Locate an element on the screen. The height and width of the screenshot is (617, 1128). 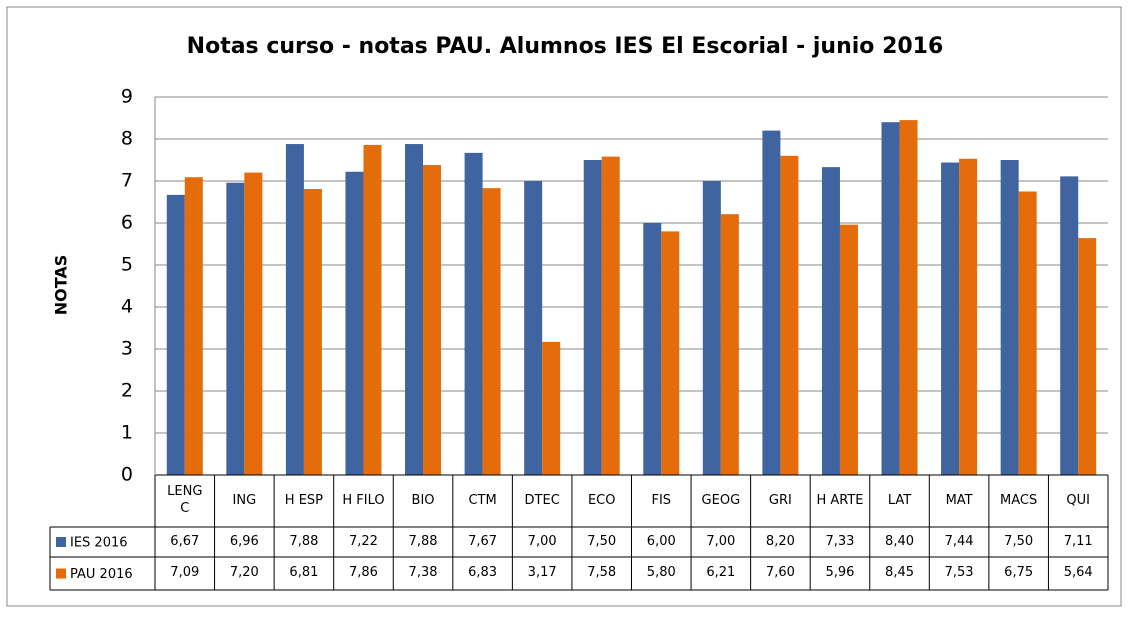
table-value: 8,20 is located at coordinates (780, 541).